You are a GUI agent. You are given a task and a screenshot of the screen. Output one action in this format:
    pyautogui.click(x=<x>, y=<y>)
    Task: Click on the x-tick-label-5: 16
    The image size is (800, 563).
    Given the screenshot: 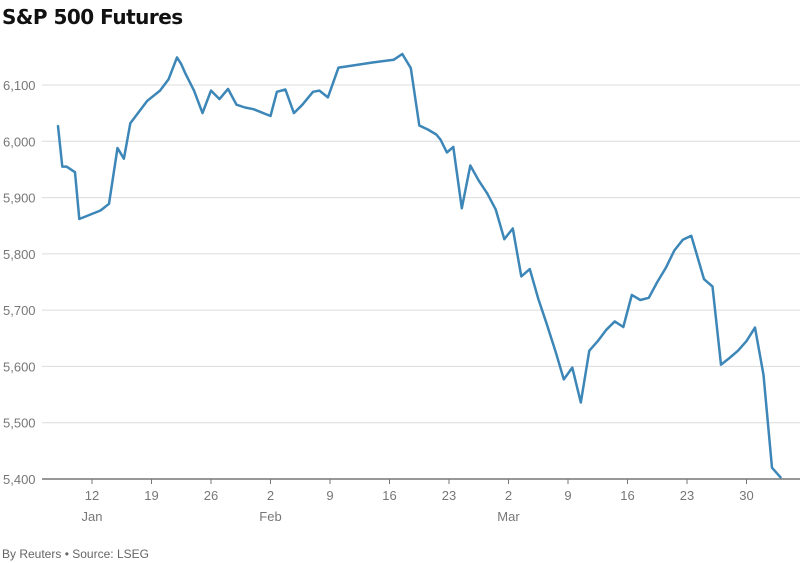 What is the action you would take?
    pyautogui.click(x=389, y=495)
    